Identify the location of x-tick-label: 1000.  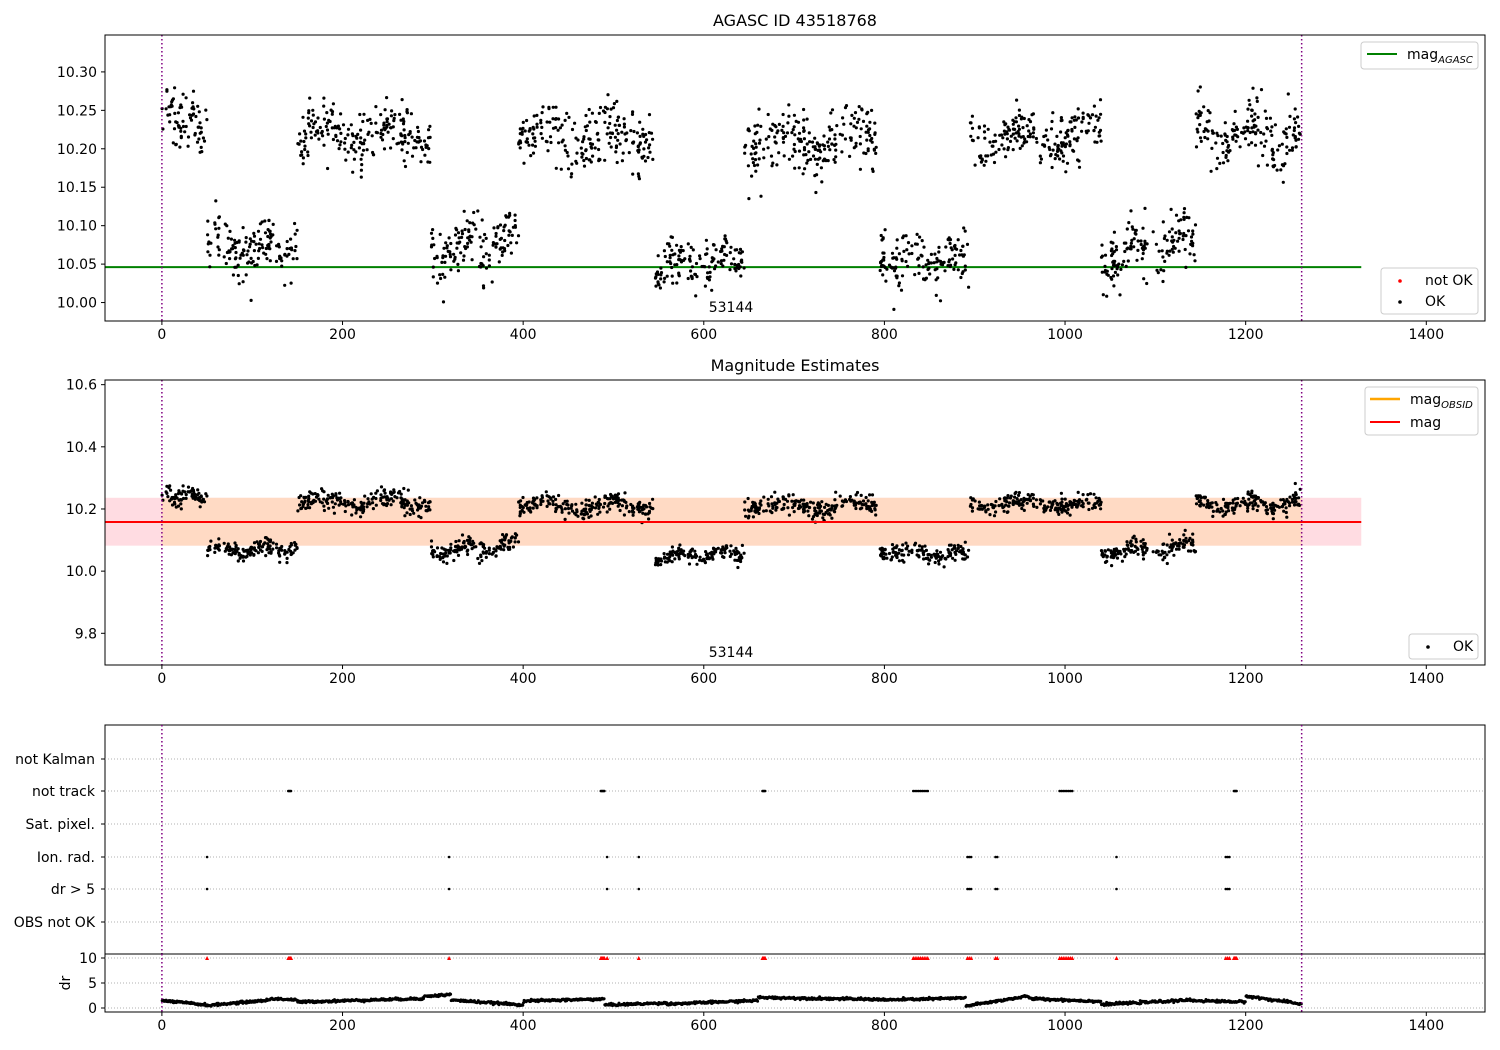
(1065, 679).